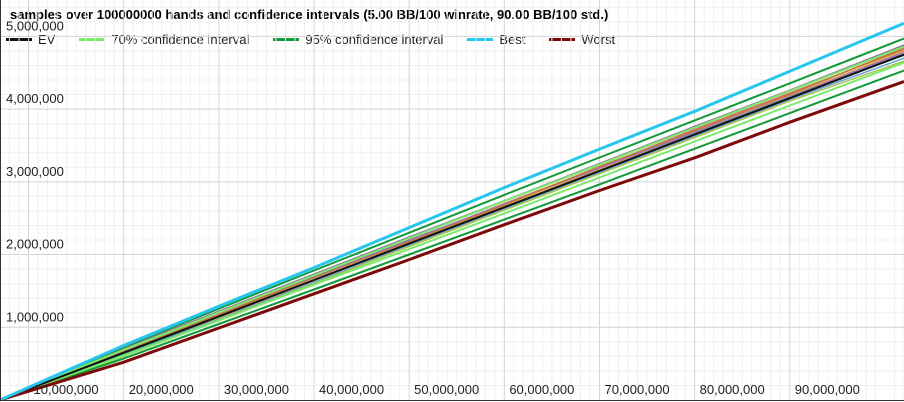  I want to click on x-tick-label: 80,000,000, so click(732, 389).